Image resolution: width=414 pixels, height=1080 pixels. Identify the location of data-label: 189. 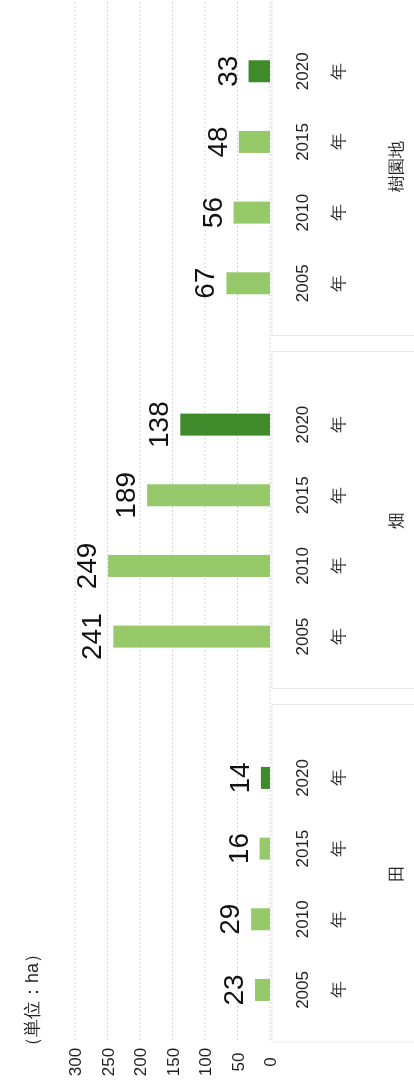
(126, 495).